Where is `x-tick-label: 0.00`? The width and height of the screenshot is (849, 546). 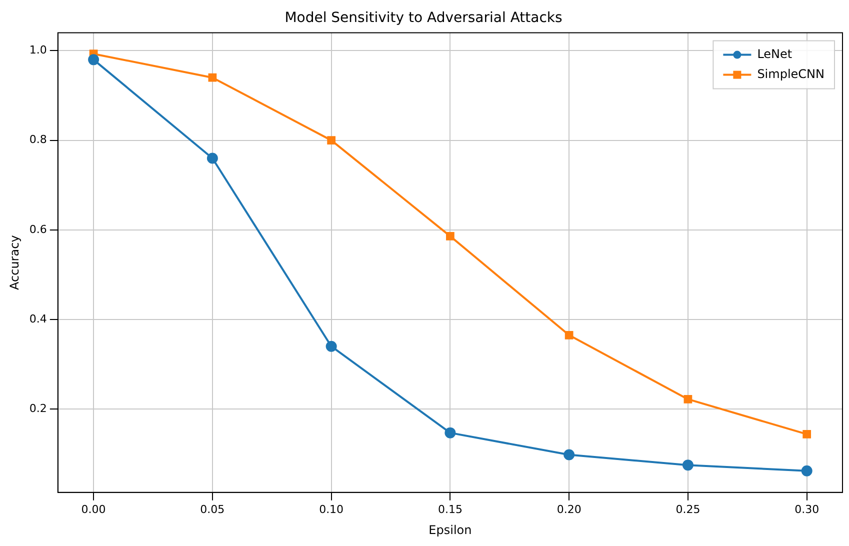 x-tick-label: 0.00 is located at coordinates (93, 509).